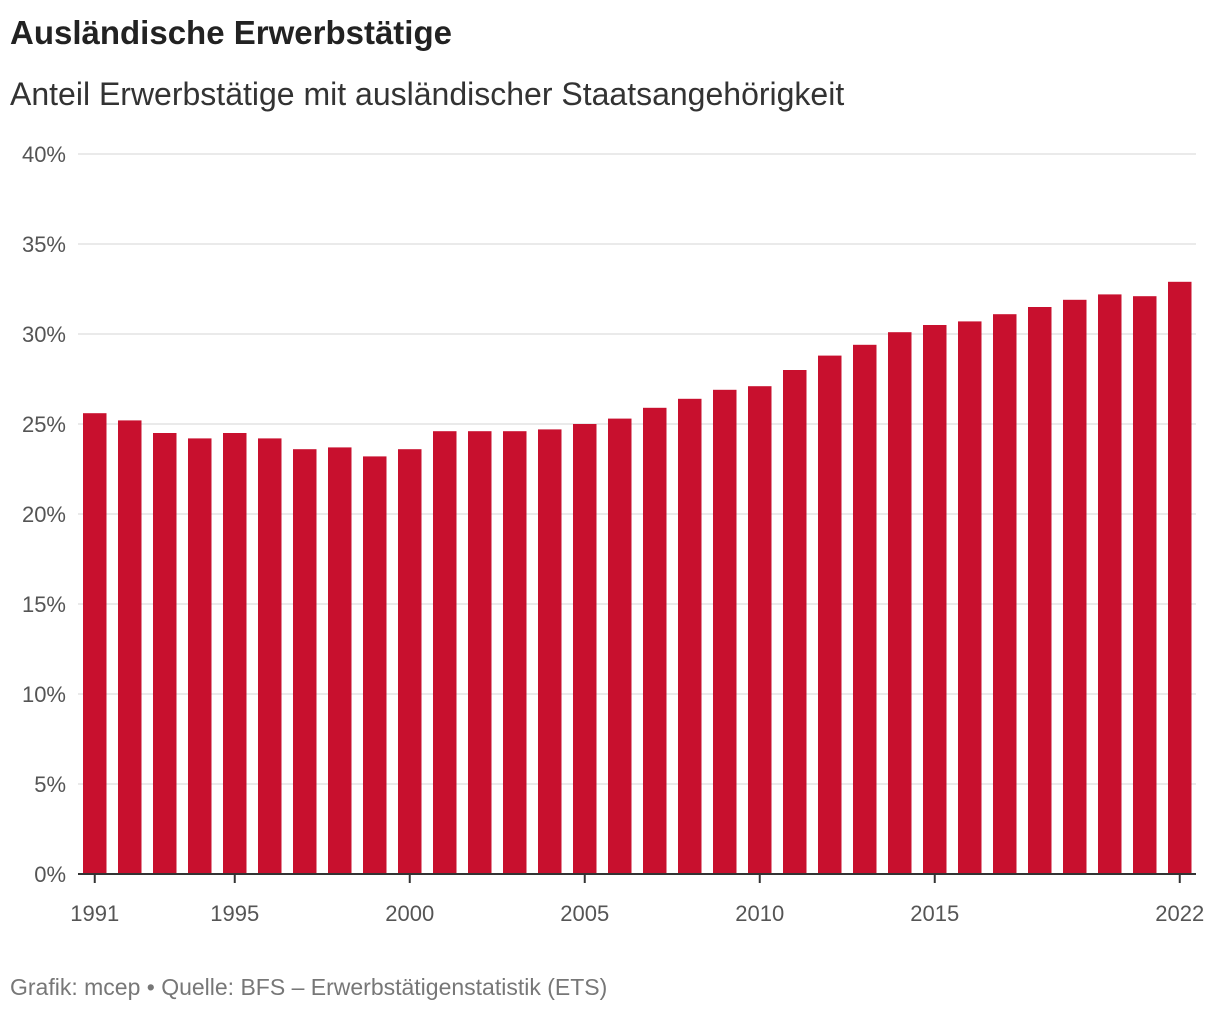  I want to click on x-tick-label: 2015, so click(934, 913).